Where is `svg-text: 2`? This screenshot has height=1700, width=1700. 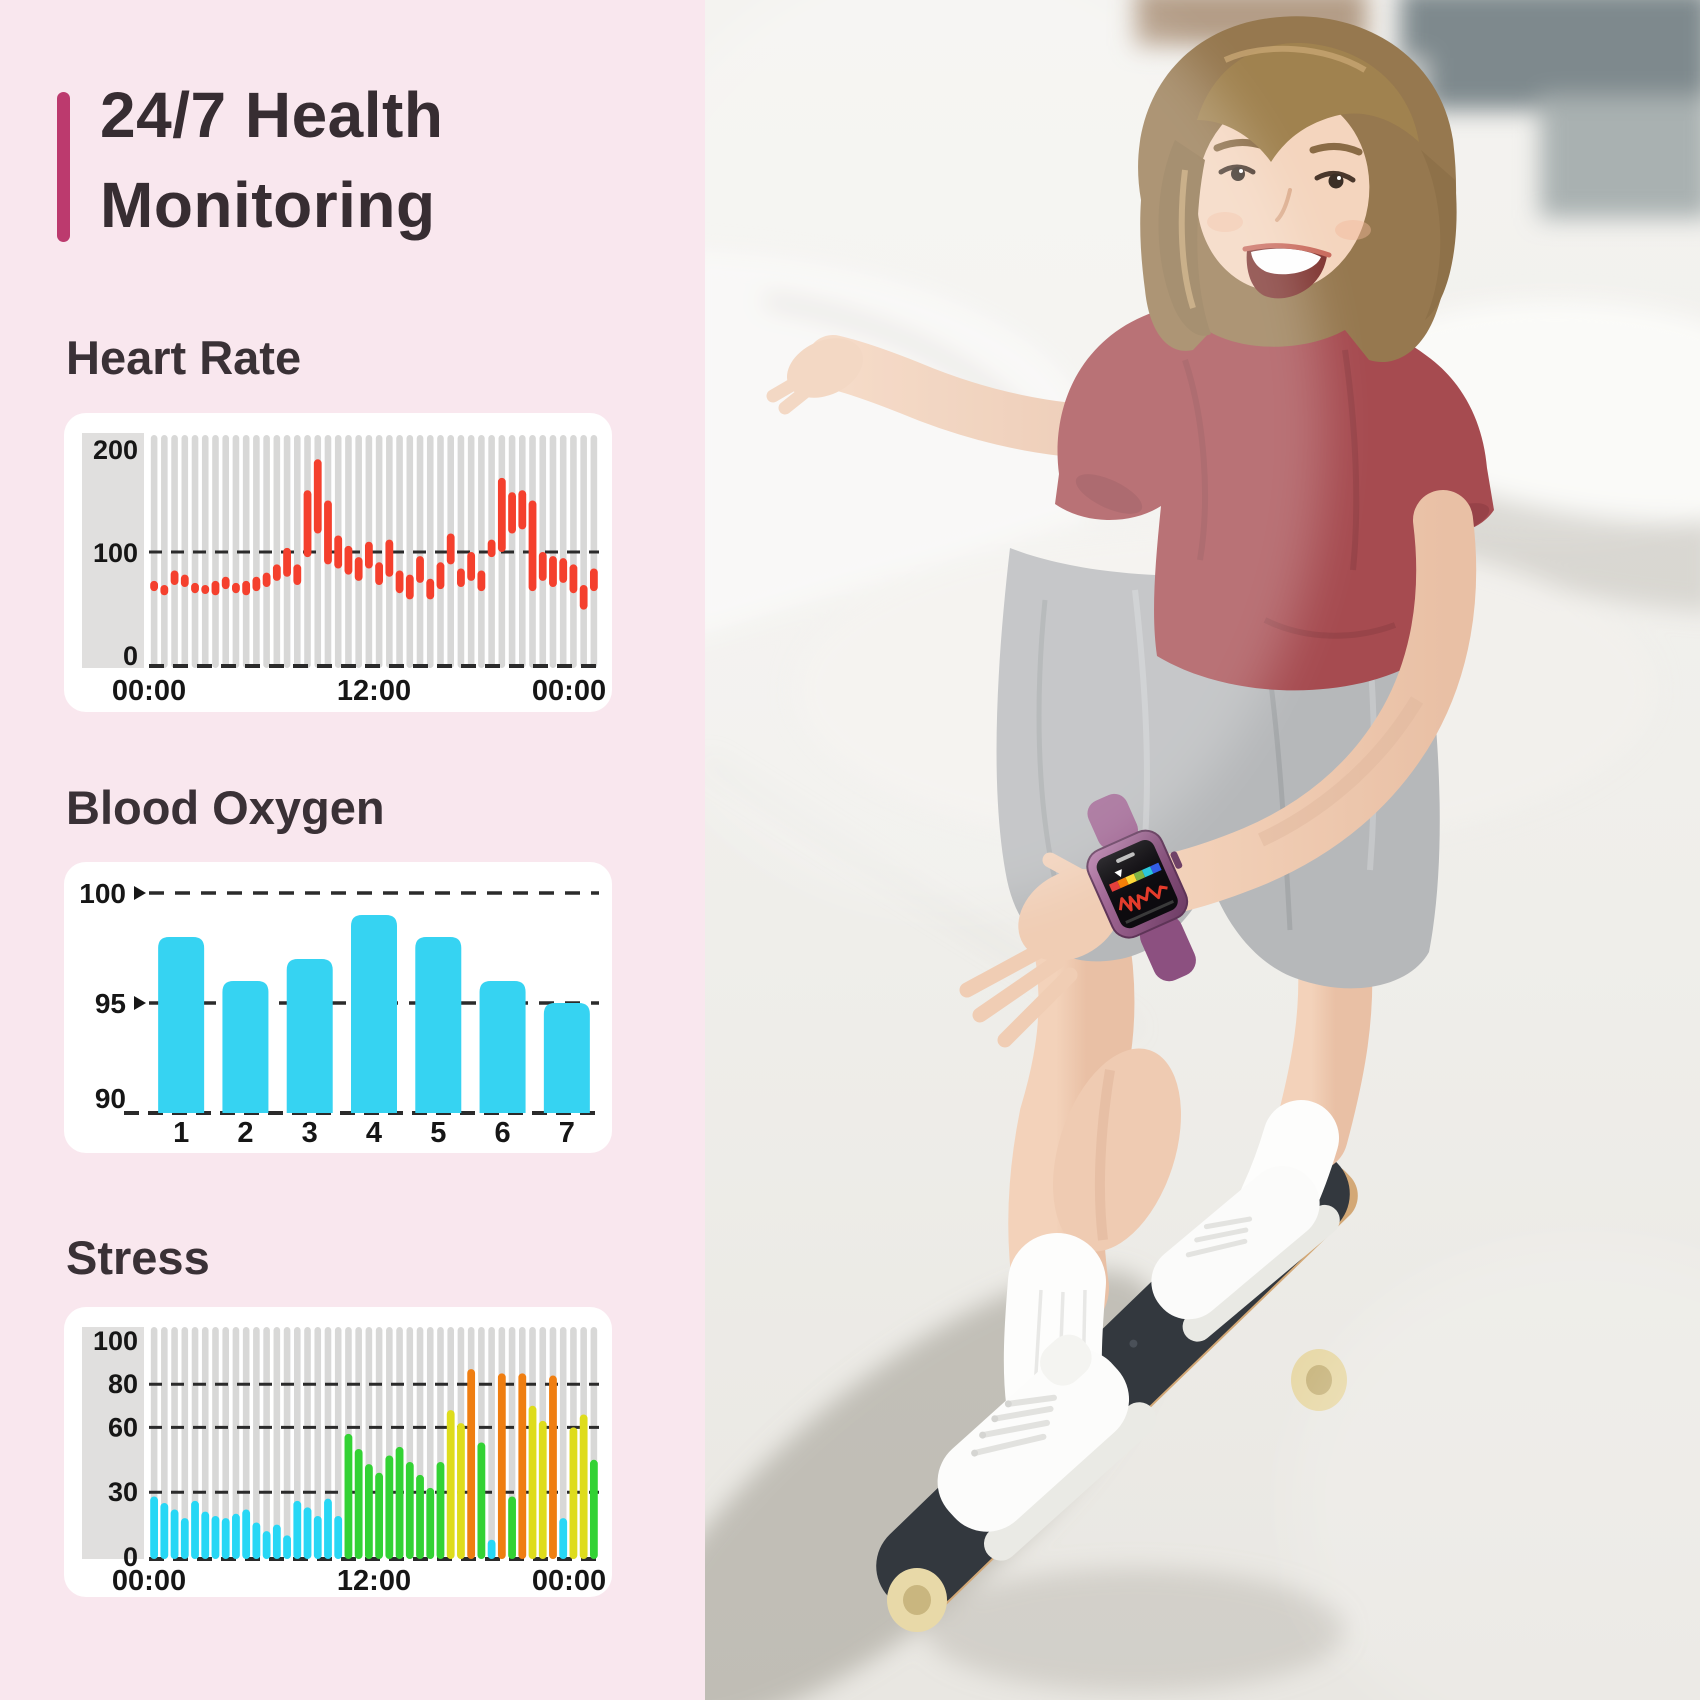
svg-text: 2 is located at coordinates (245, 1133).